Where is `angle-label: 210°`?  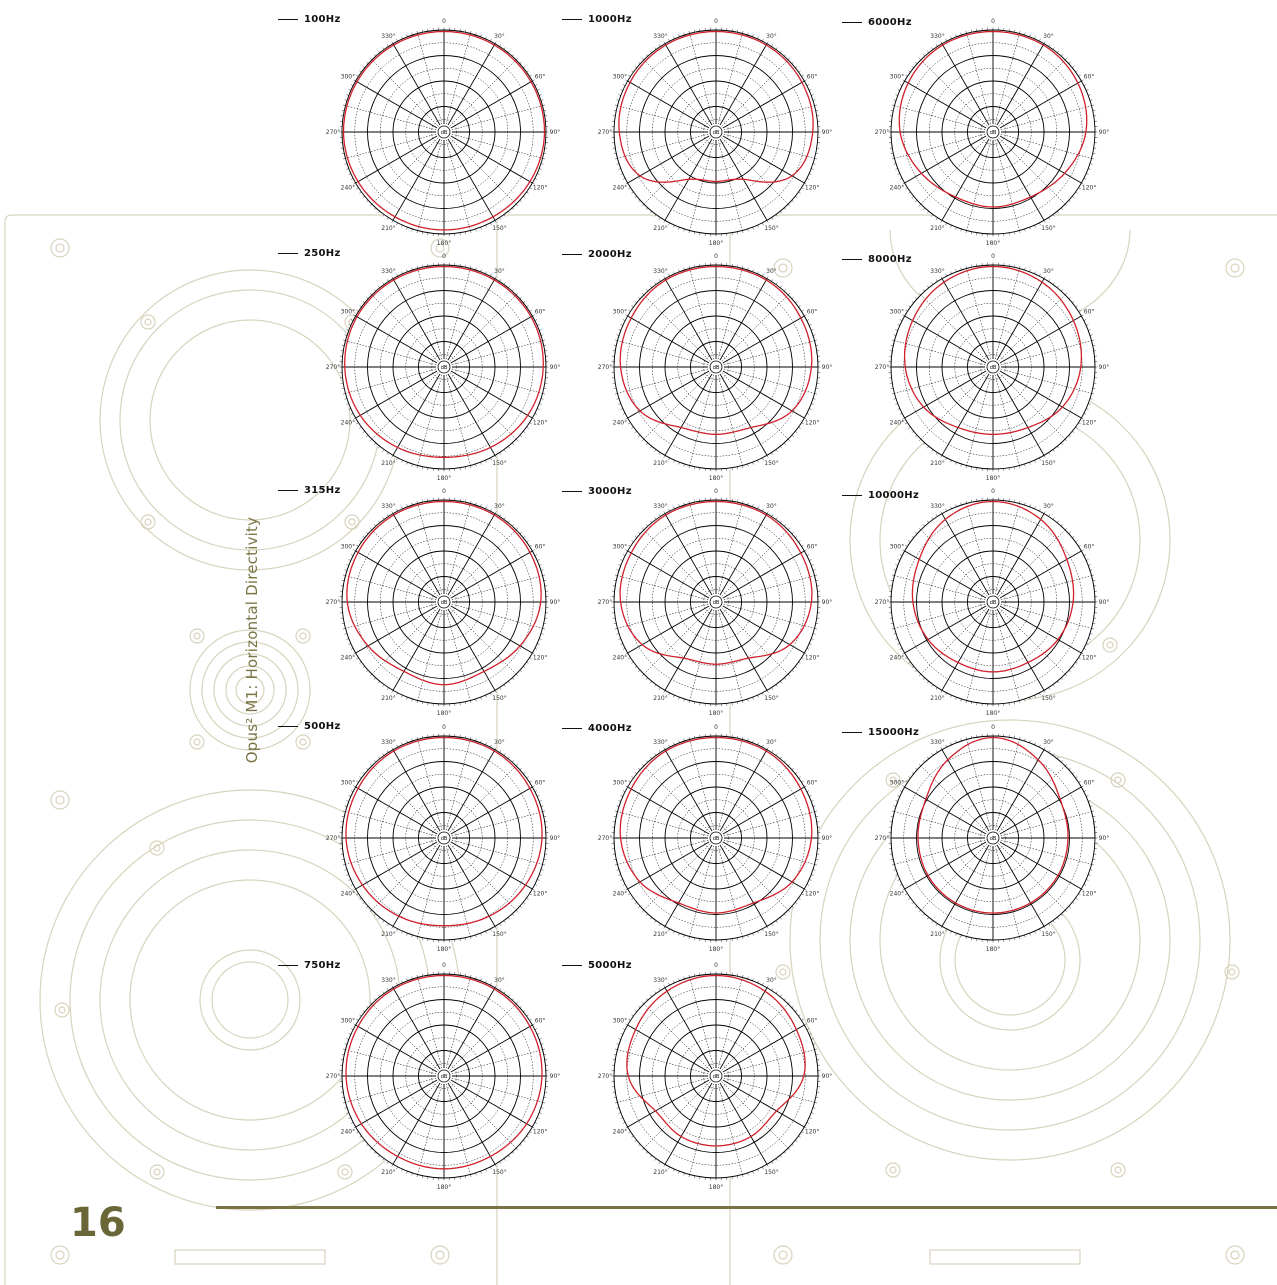
angle-label: 210° is located at coordinates (660, 934).